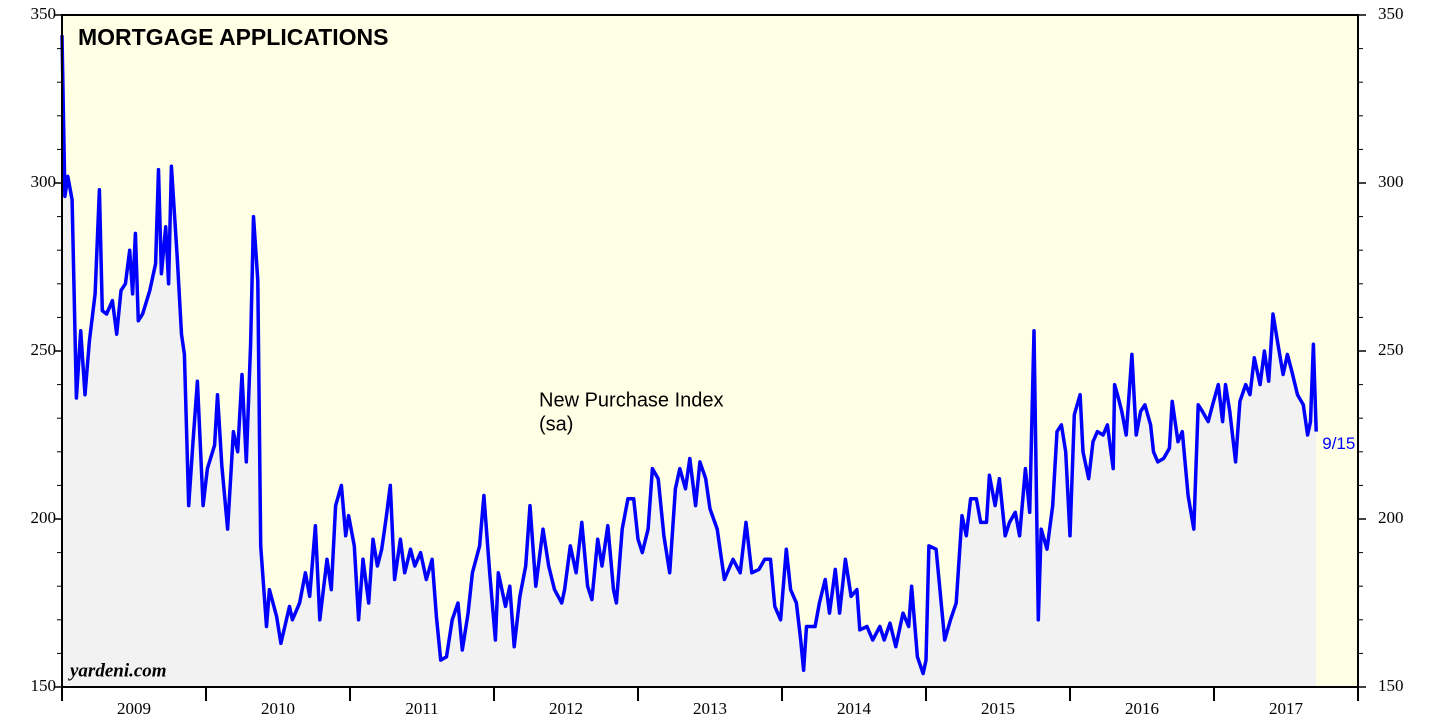 The height and width of the screenshot is (719, 1429). I want to click on y-tick-label: 300, so click(44, 181).